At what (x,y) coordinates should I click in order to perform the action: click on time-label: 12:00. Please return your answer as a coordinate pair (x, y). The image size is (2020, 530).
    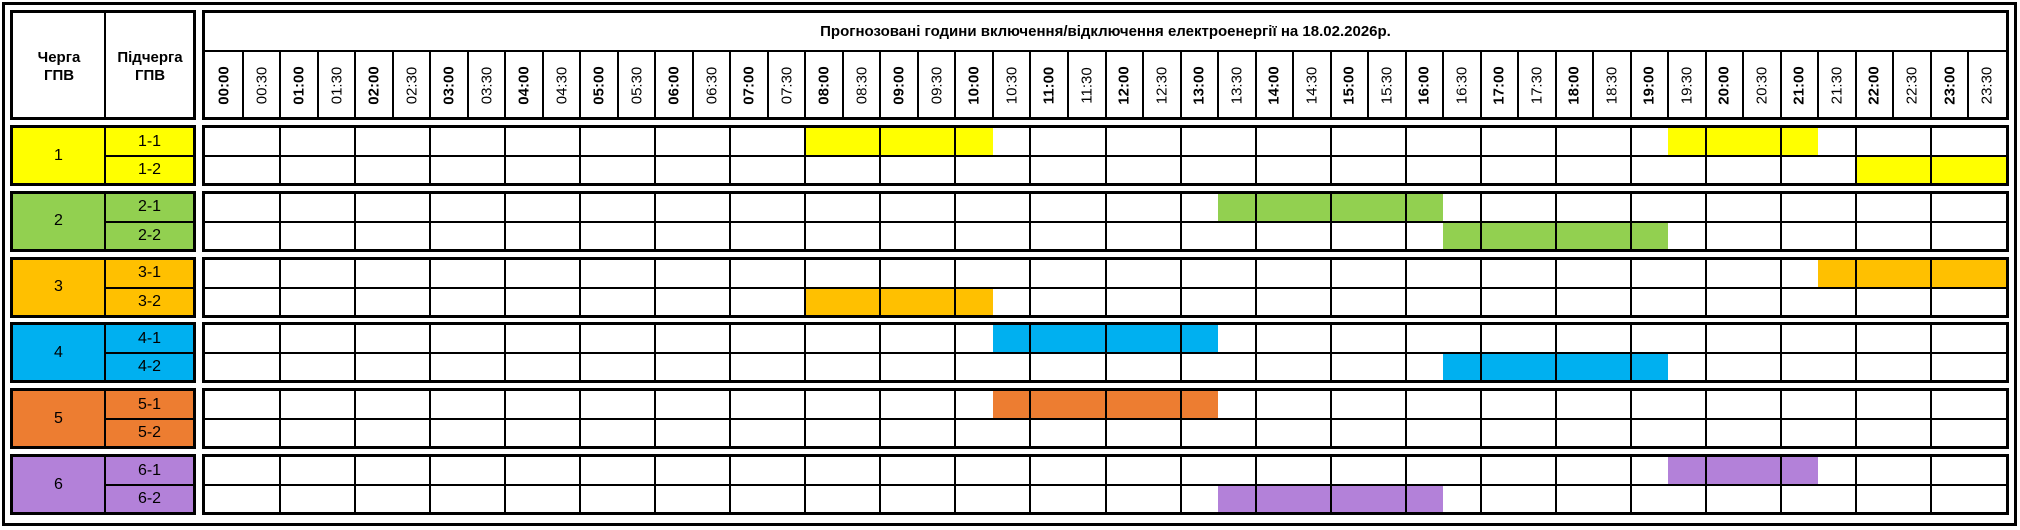
    Looking at the image, I should click on (1124, 85).